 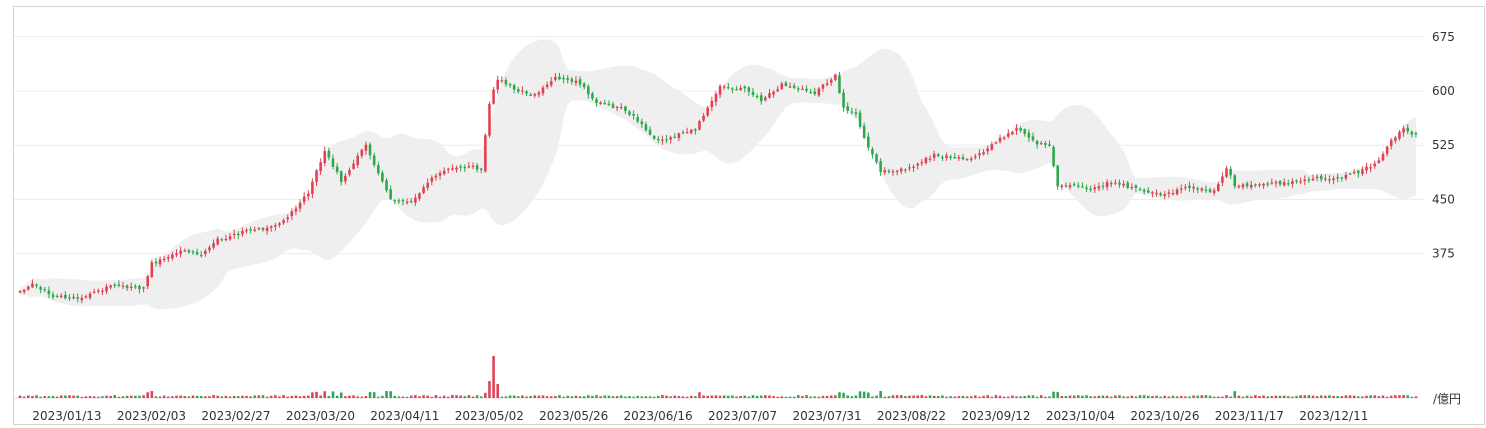 What do you see at coordinates (1443, 199) in the screenshot?
I see `y-tick-label: 450` at bounding box center [1443, 199].